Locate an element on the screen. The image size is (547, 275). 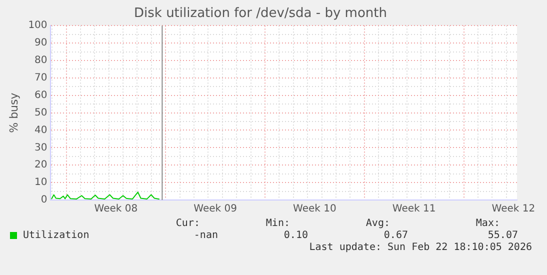
y-tick-label: 50 is located at coordinates (41, 112).